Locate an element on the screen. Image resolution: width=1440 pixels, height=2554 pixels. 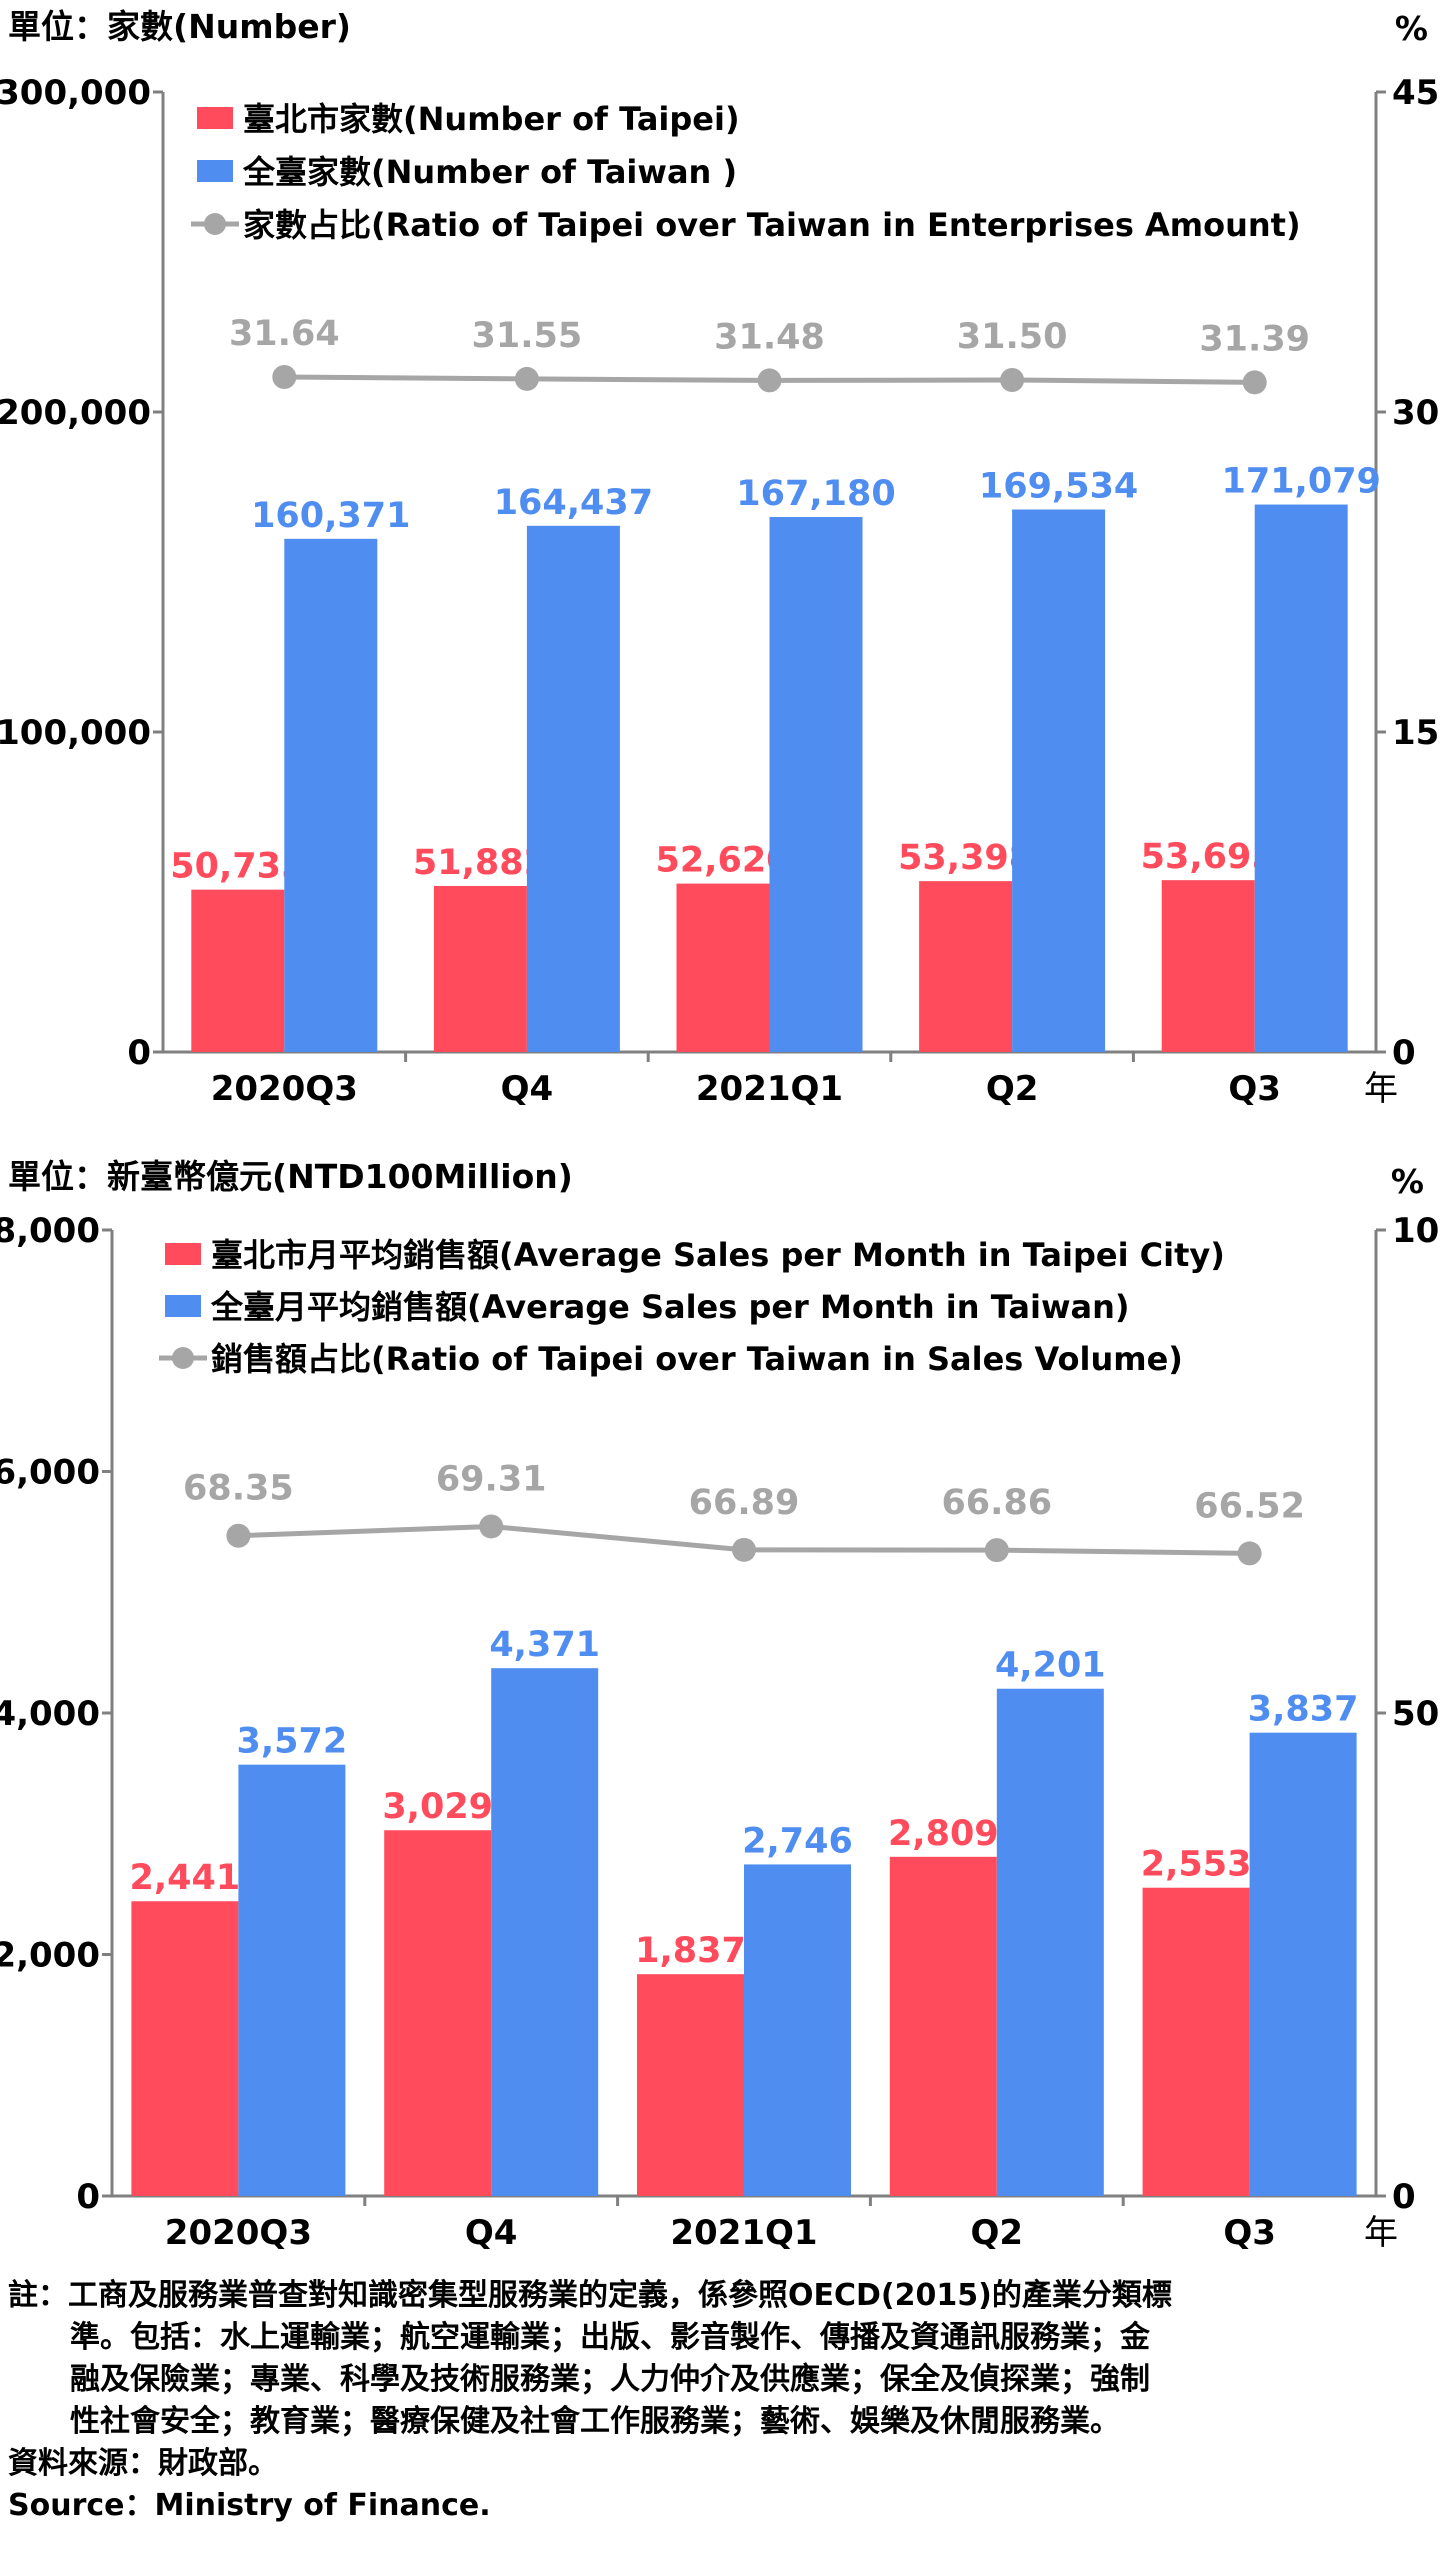
data-label-taiwan: 171,079 is located at coordinates (1300, 482).